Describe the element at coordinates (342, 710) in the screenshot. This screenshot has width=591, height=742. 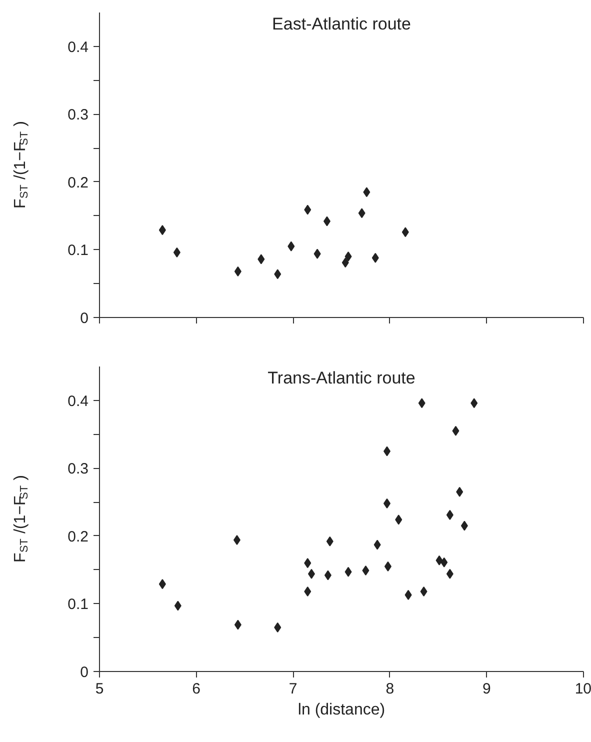
I see `x-axis-title: ln (distance)` at that location.